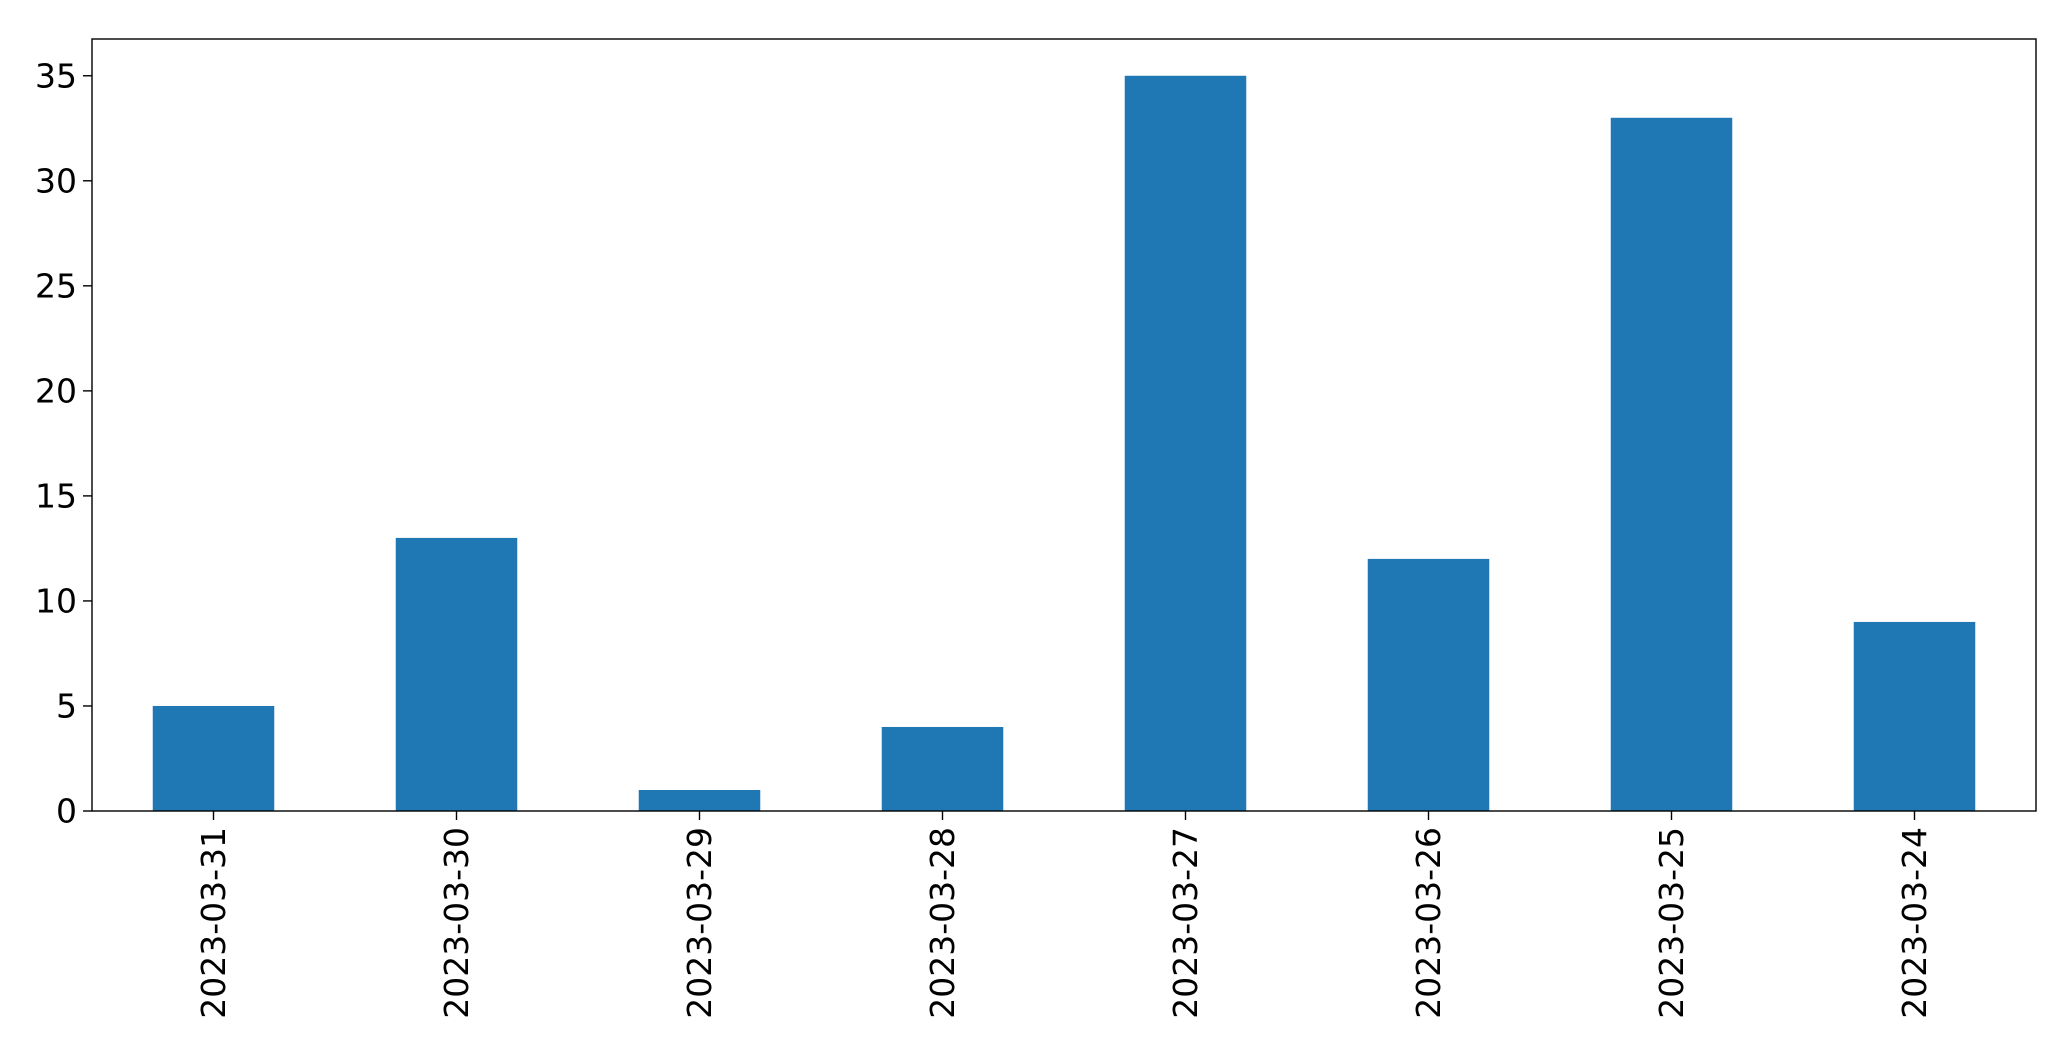 The image size is (2071, 1061). I want to click on x-tick-label: 2023-03-25, so click(1671, 923).